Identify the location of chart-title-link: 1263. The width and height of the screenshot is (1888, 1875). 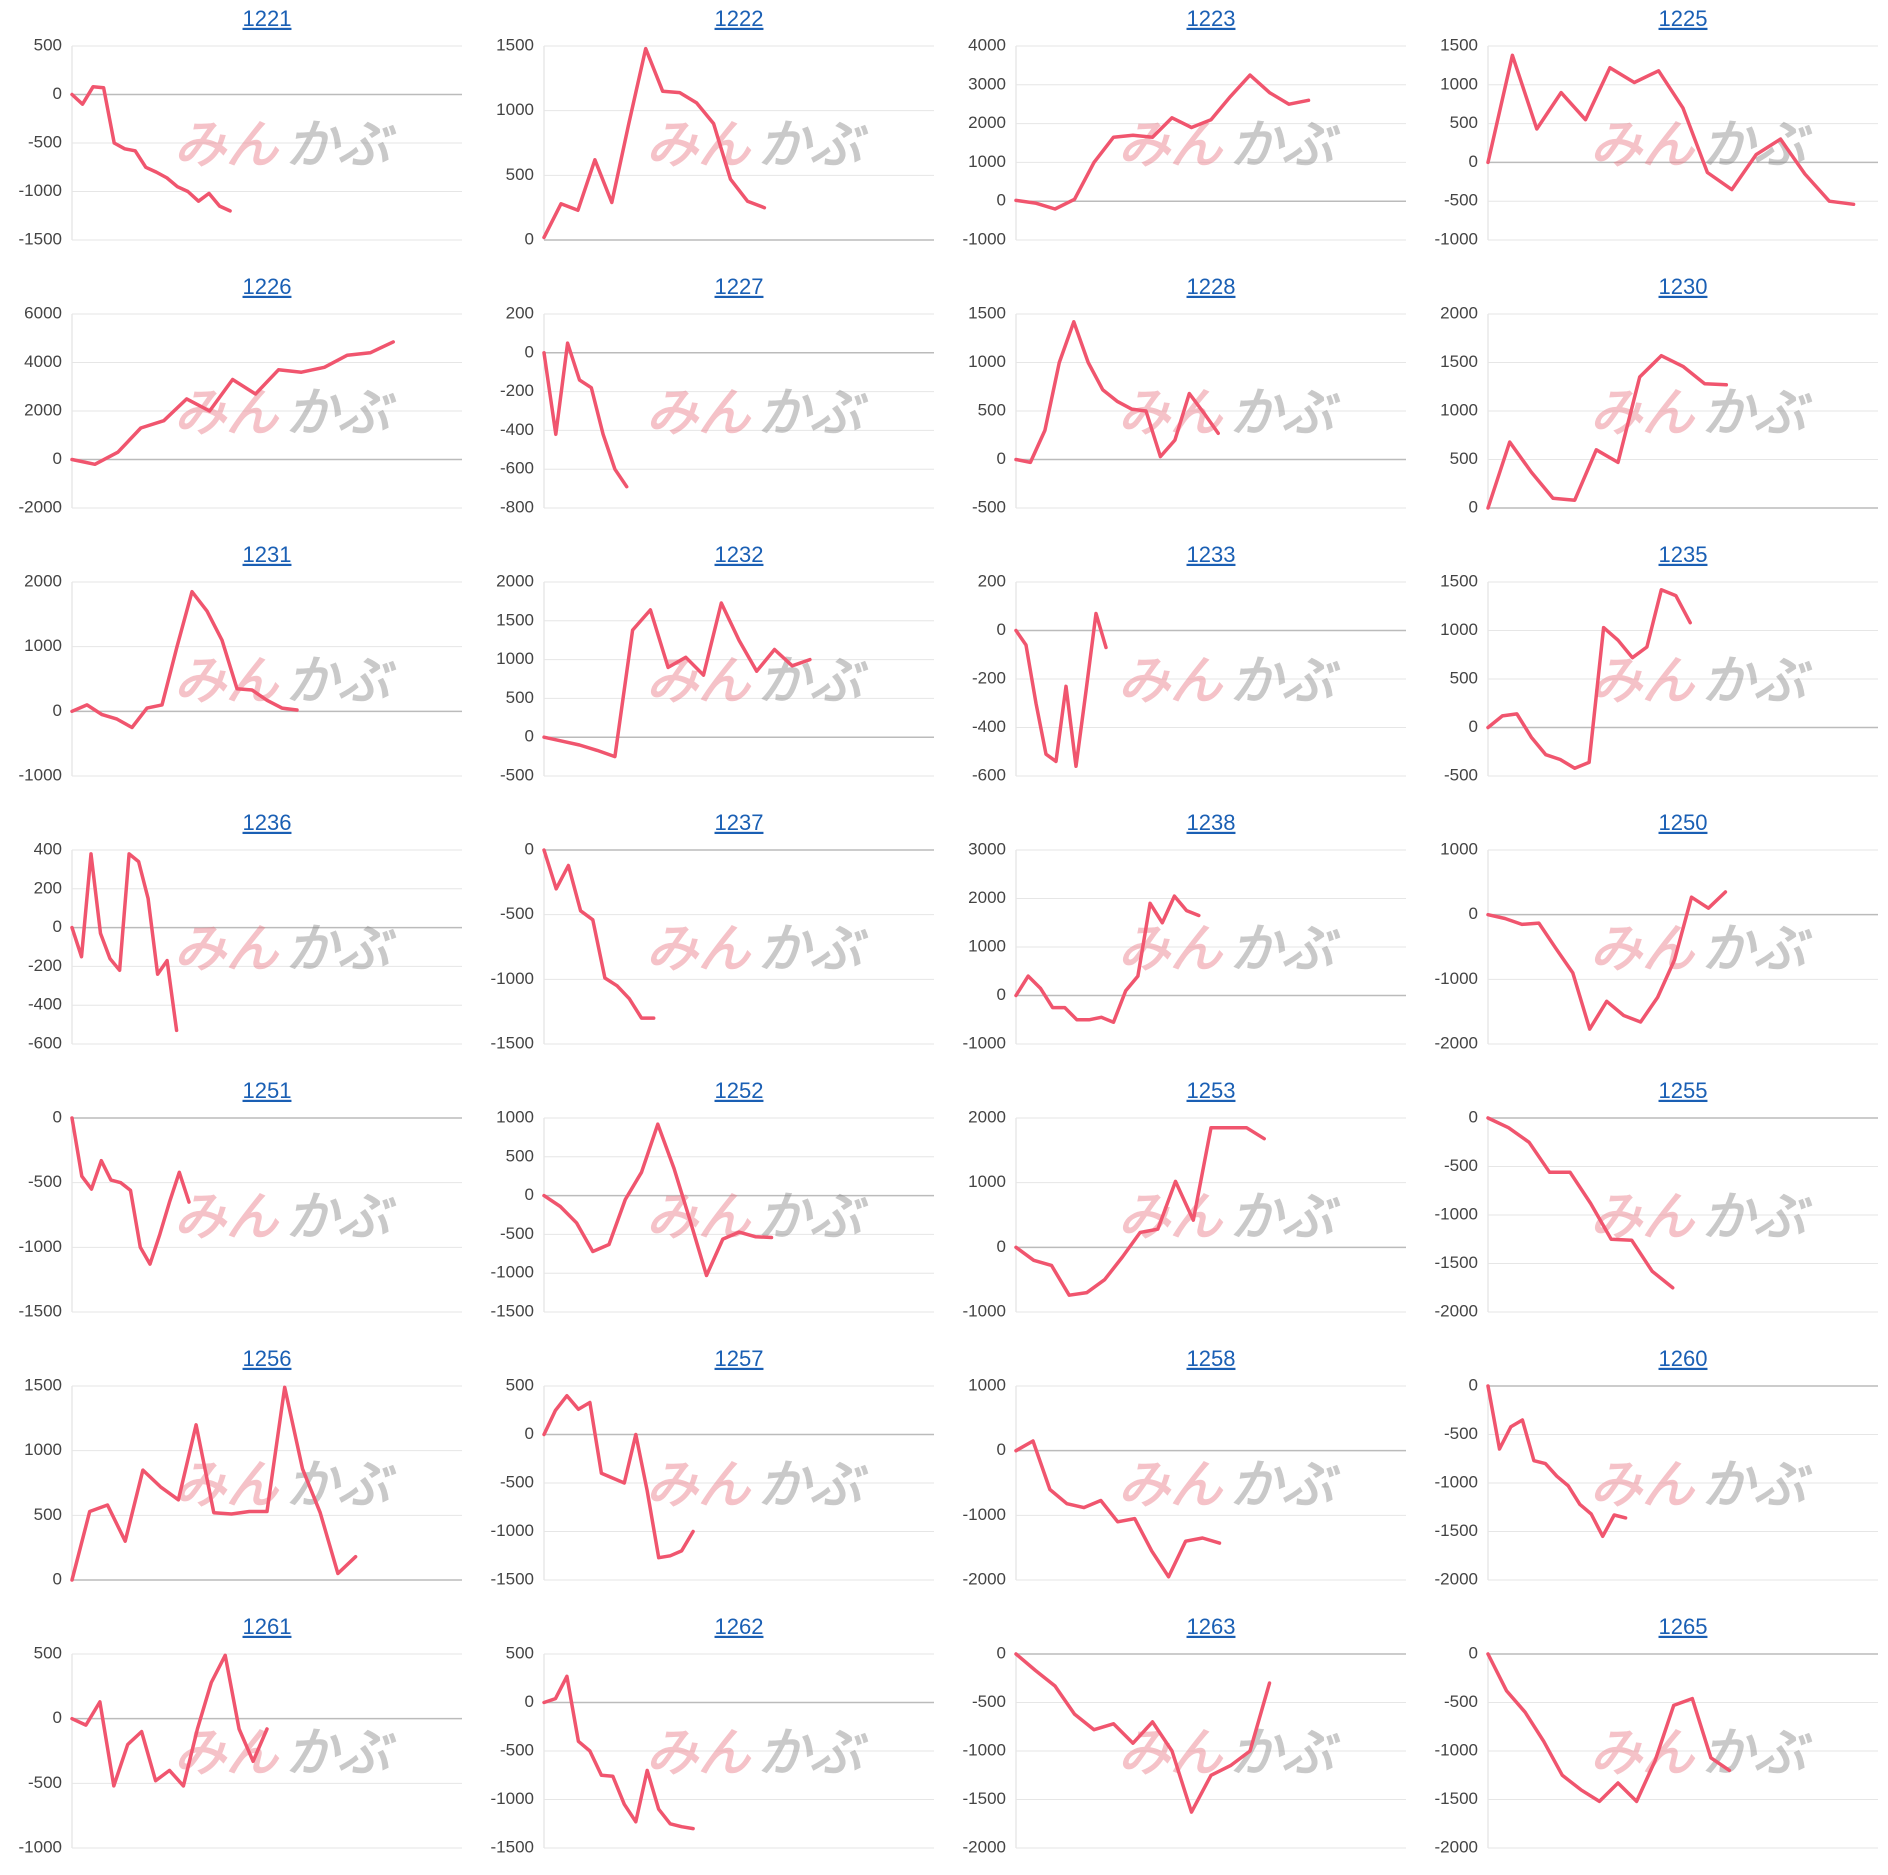
(1211, 1626).